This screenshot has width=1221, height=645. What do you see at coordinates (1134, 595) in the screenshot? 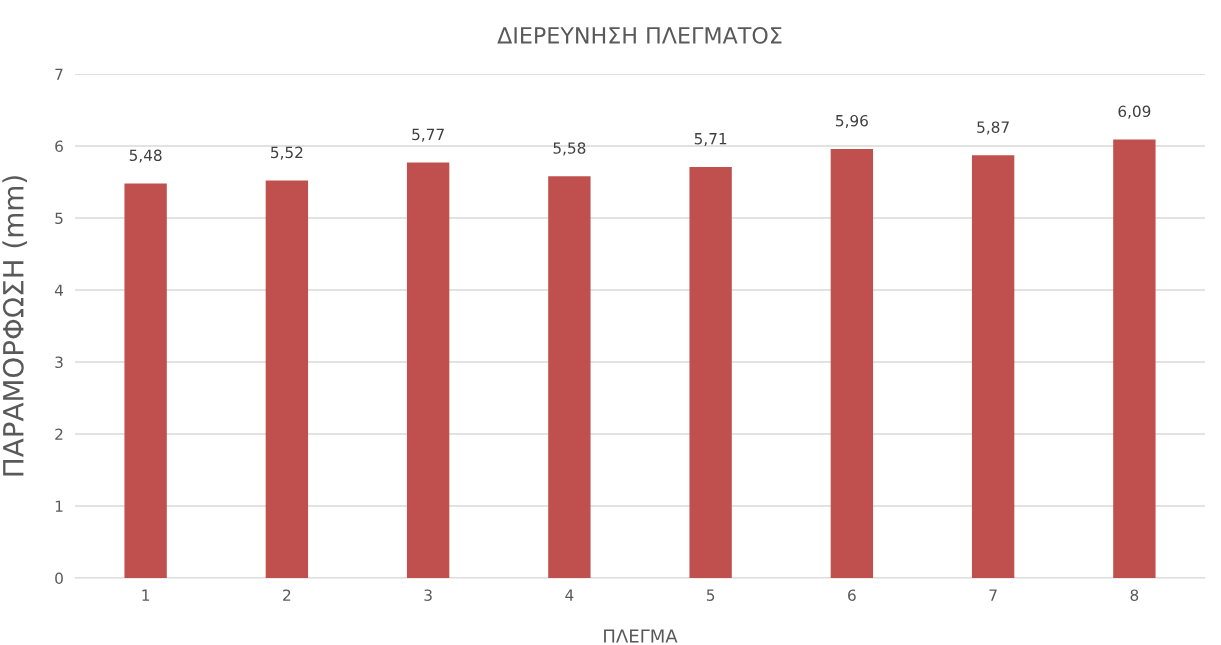
I see `x-tick-label: 8` at bounding box center [1134, 595].